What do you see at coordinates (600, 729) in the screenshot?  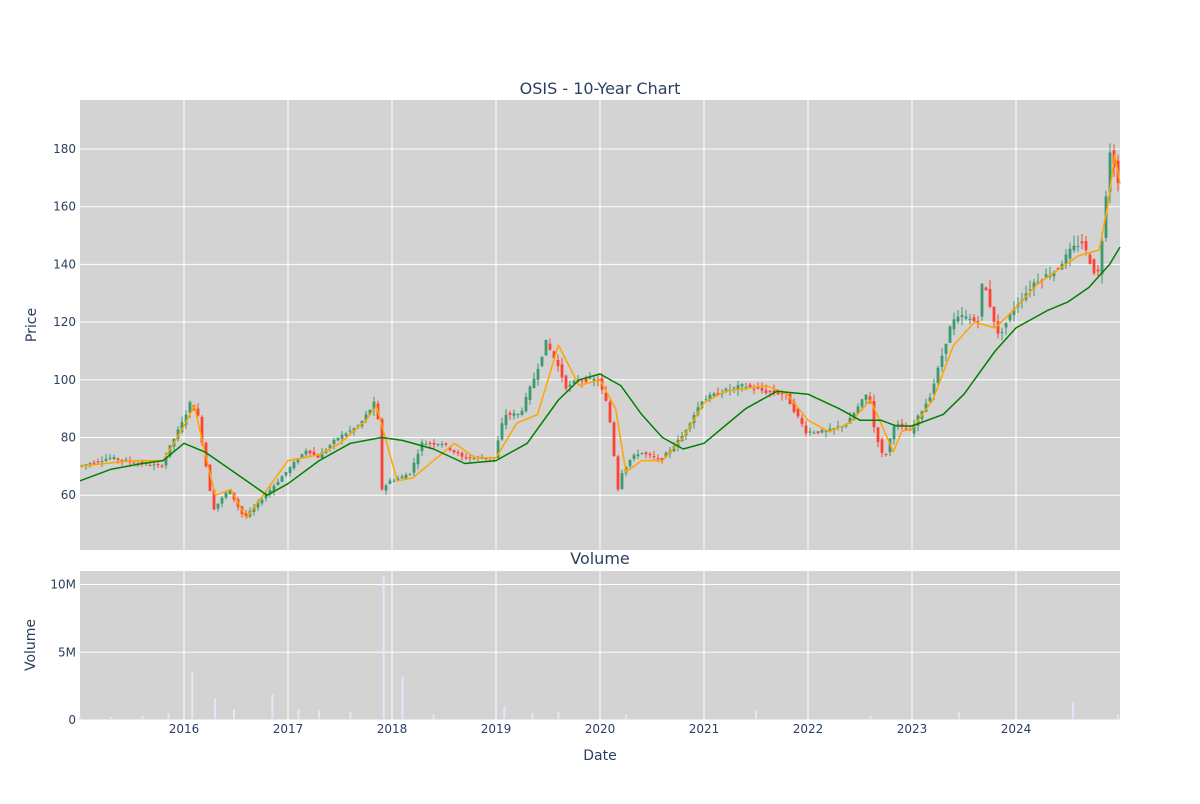 I see `x-tick-label: 2020` at bounding box center [600, 729].